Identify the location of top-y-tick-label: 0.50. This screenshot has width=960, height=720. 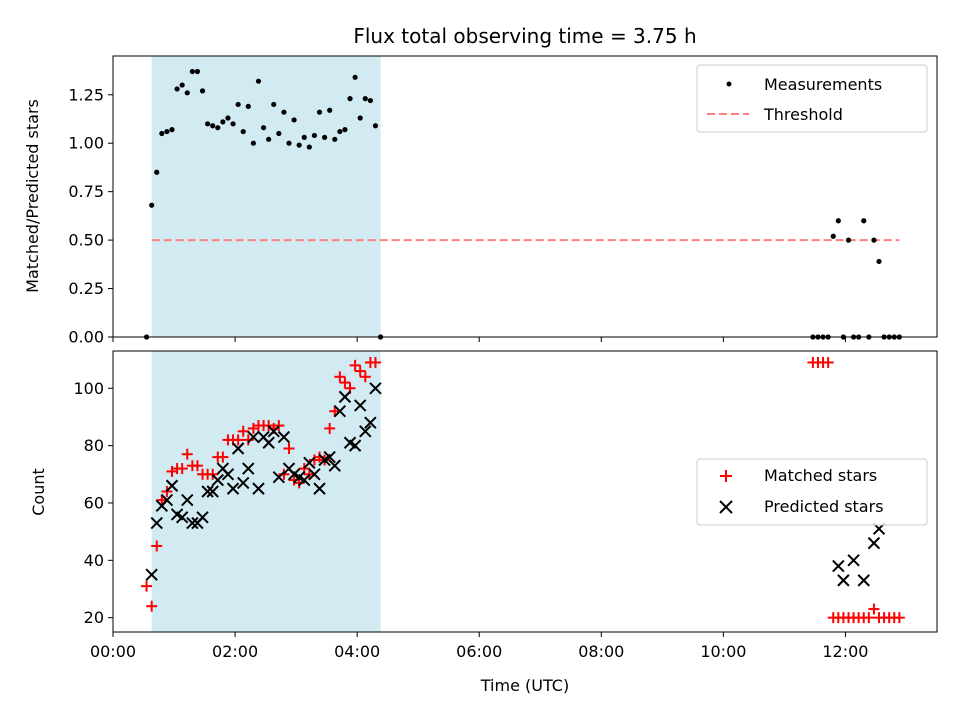
(86, 240).